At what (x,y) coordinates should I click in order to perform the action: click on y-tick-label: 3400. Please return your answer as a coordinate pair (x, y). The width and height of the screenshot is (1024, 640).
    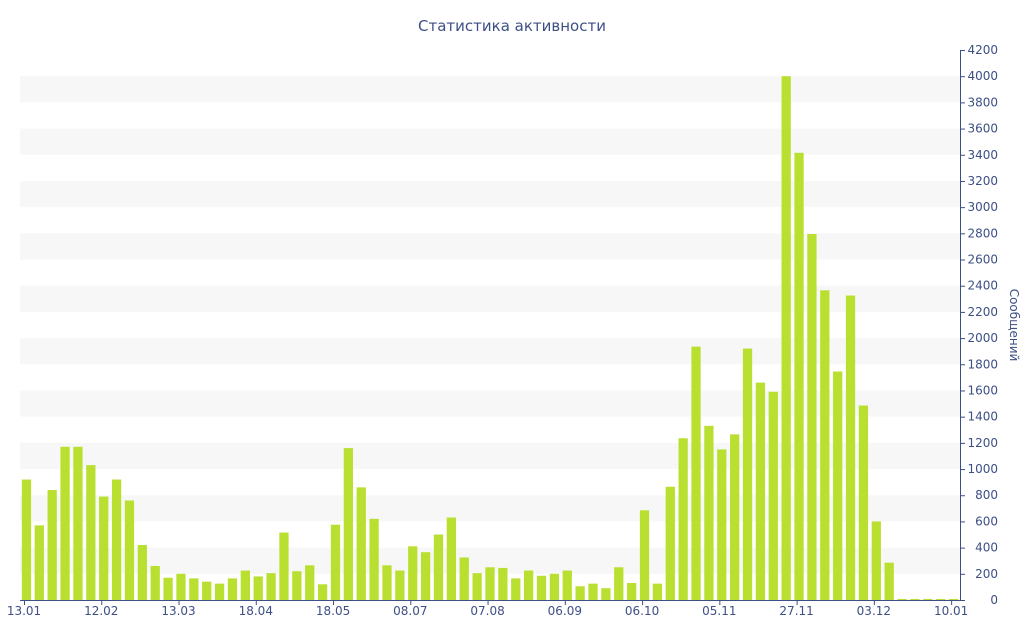
    Looking at the image, I should click on (982, 155).